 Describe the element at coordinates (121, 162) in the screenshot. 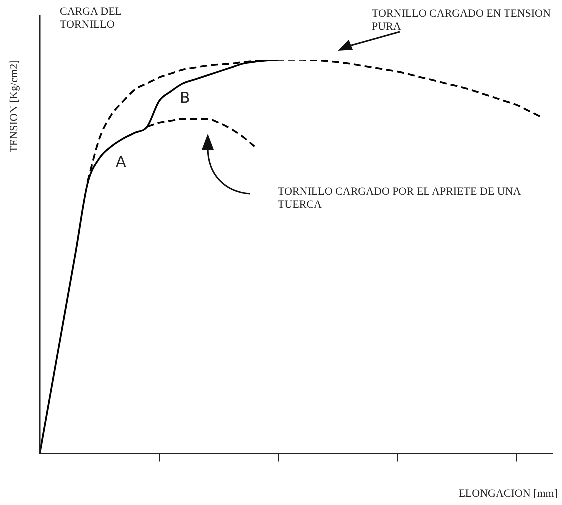

I see `annotation: A` at that location.